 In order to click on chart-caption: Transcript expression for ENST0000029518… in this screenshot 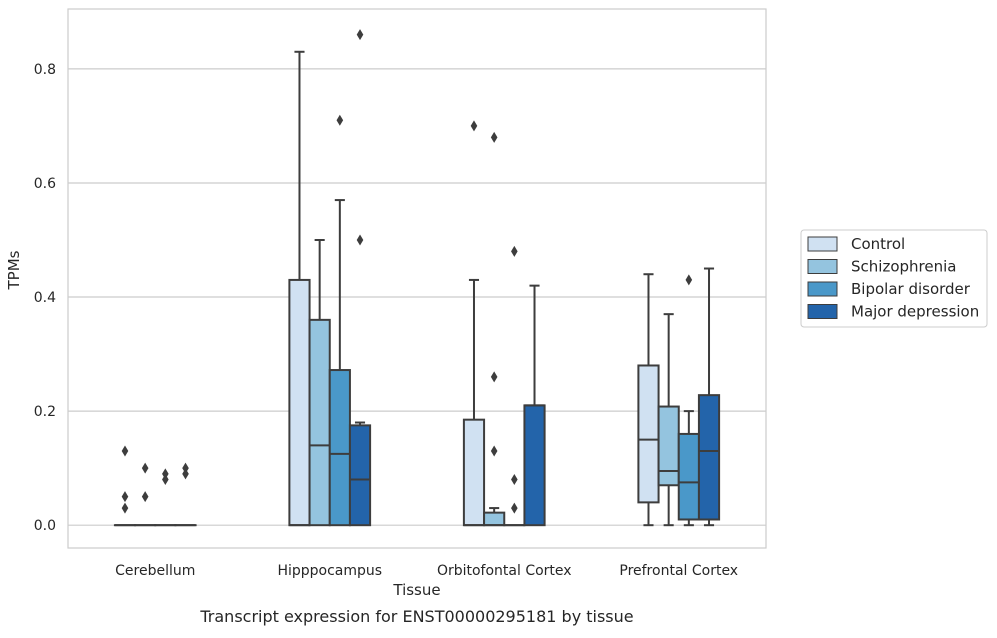, I will do `click(416, 616)`.